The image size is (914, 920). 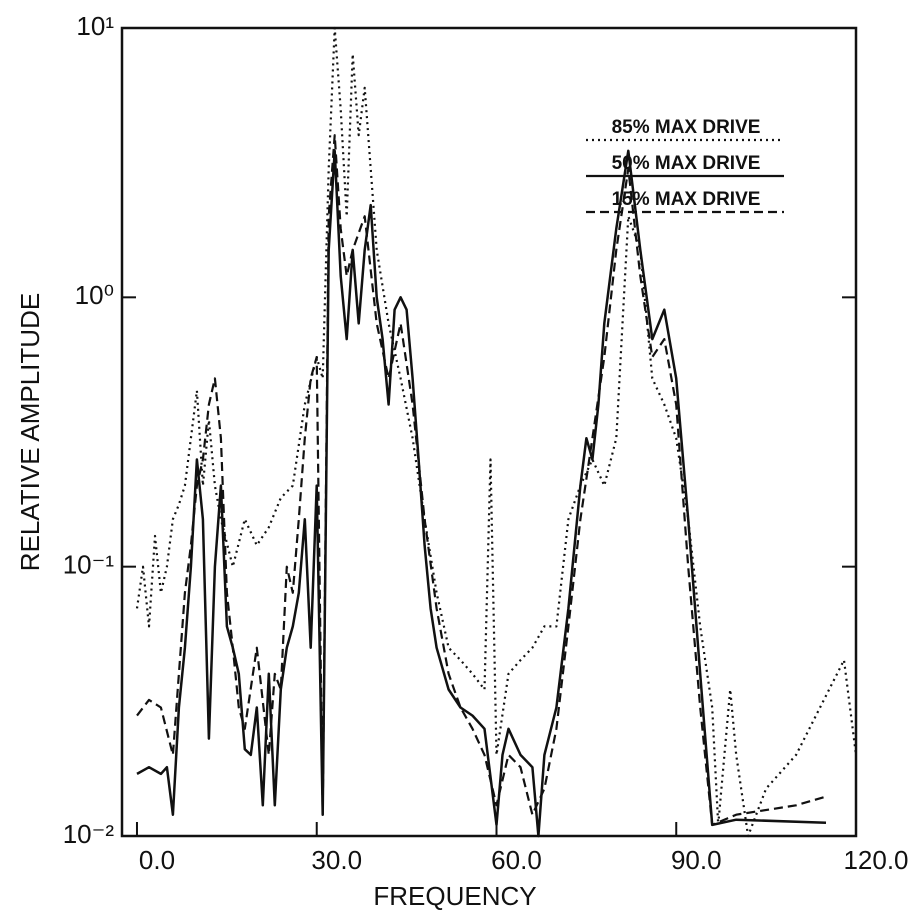 I want to click on legend-label: 50% MAX DRIVE, so click(x=686, y=163).